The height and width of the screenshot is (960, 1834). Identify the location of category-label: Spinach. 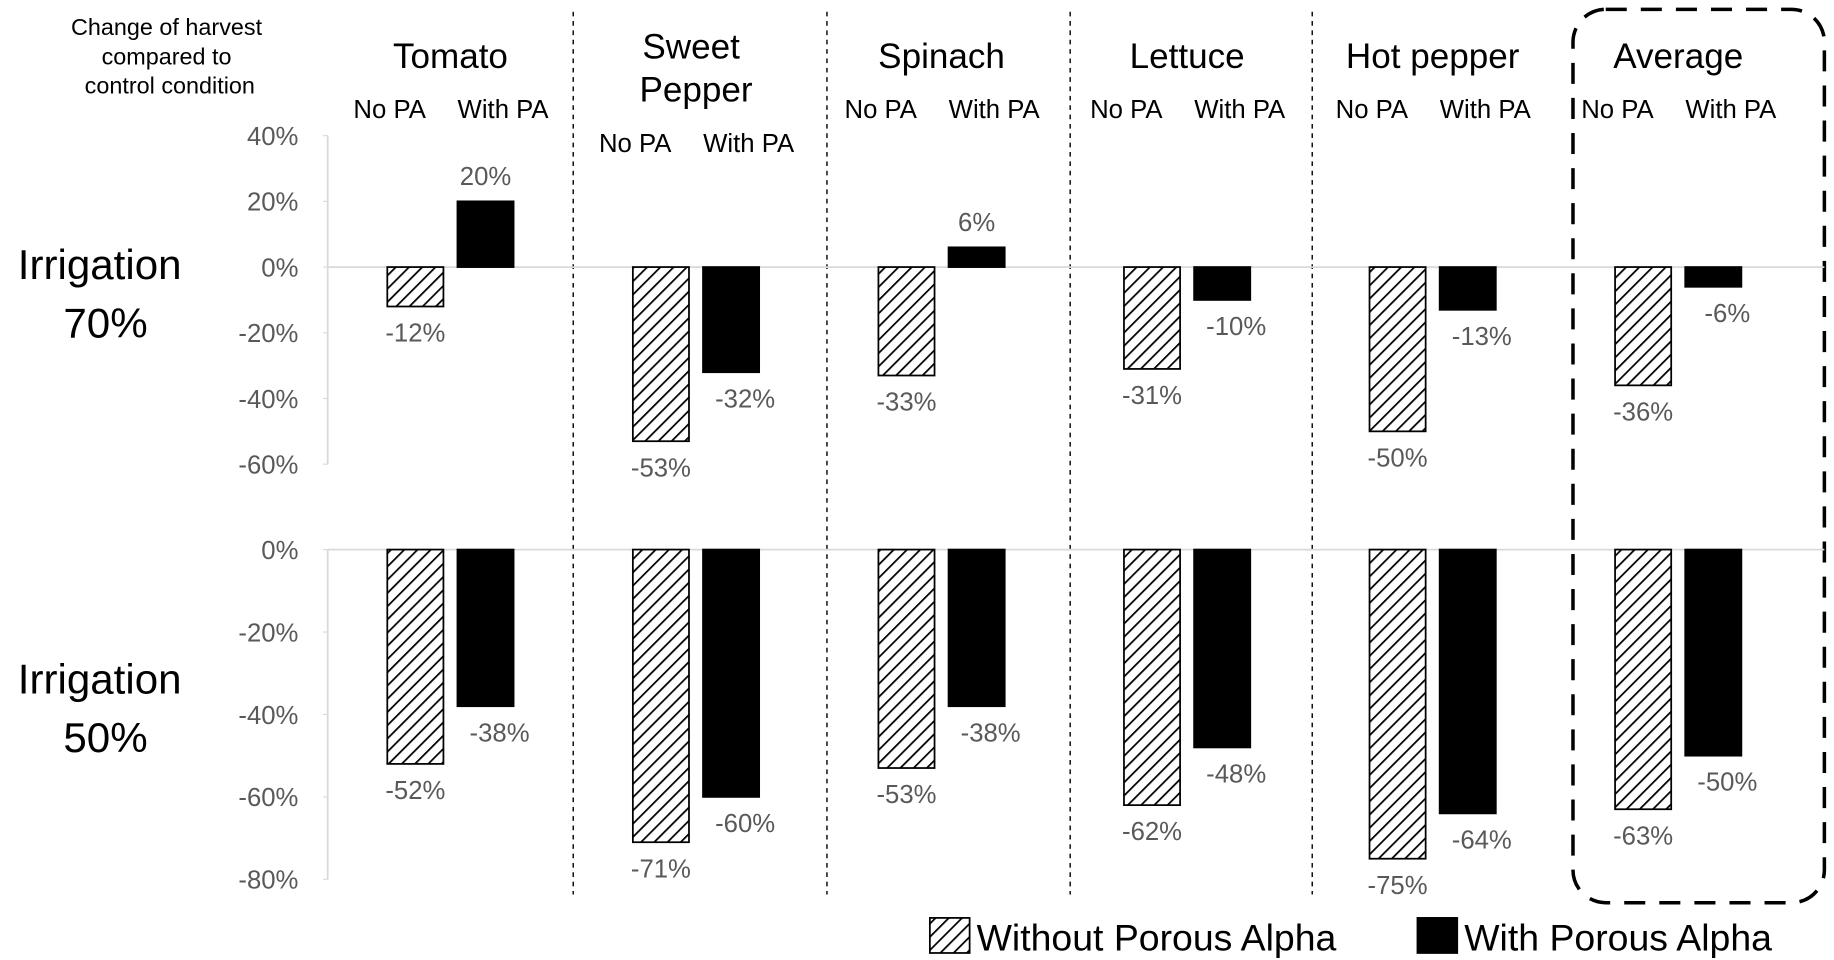
(941, 56).